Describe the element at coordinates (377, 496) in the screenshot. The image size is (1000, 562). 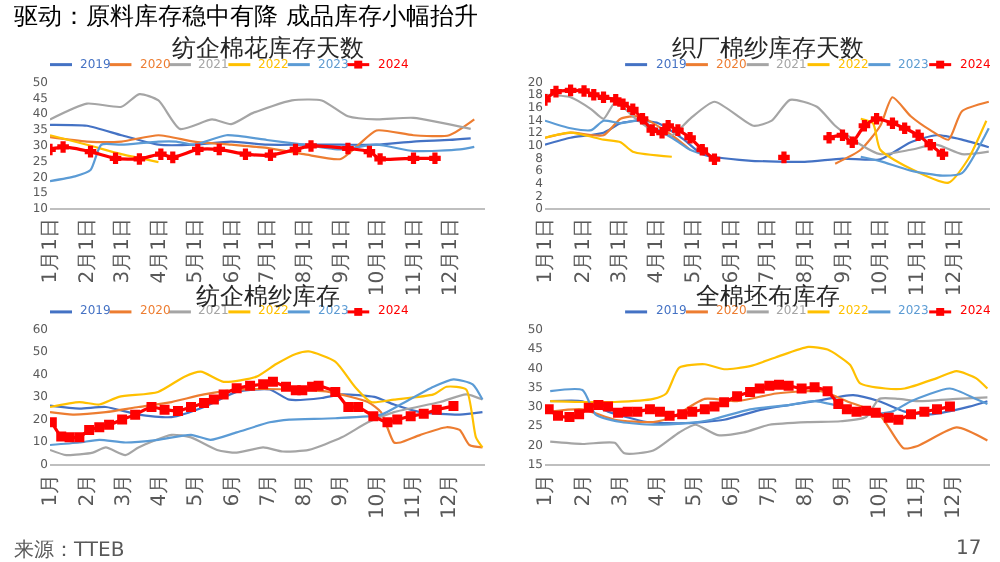
I see `x-tick-label: 10月` at that location.